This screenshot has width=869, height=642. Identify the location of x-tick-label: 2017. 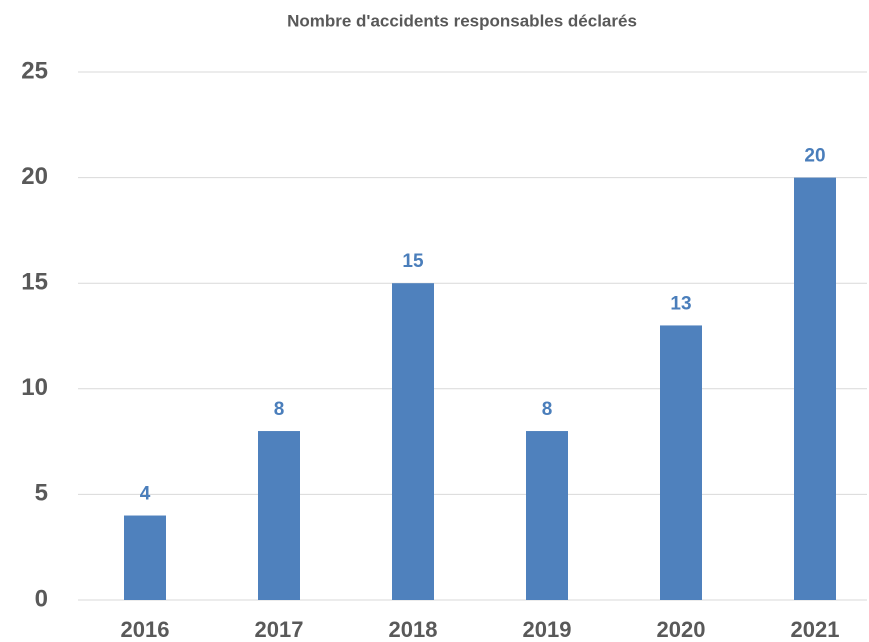
(279, 629).